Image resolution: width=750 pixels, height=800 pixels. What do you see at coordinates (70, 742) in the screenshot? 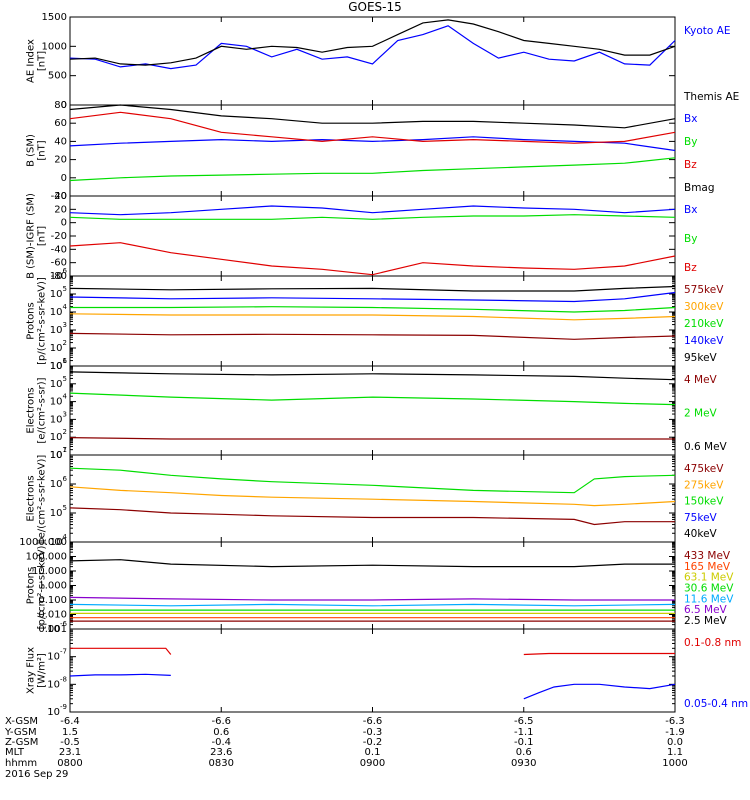
I see `x-axis-row-value: -0.5` at bounding box center [70, 742].